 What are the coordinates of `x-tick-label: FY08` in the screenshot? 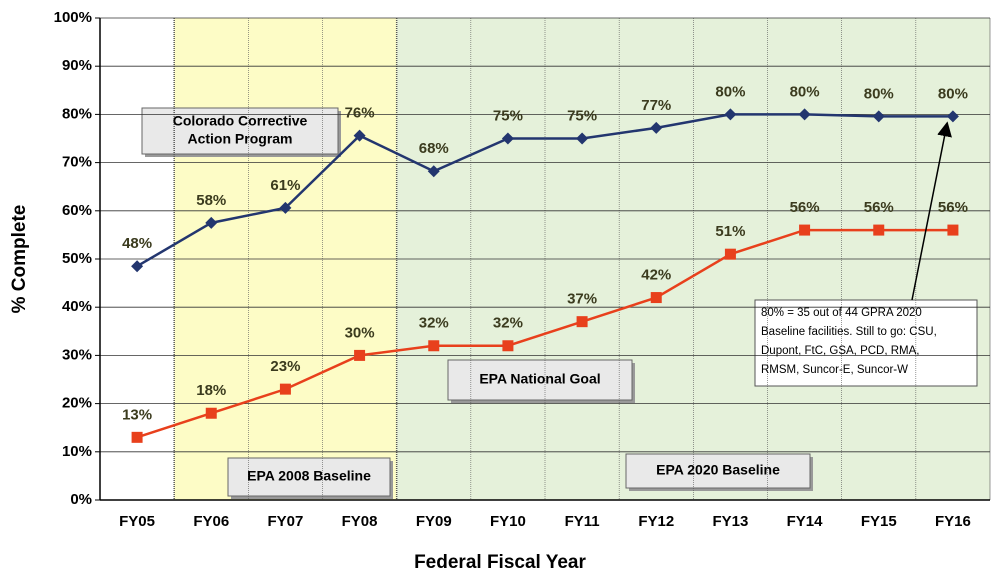 It's located at (360, 521).